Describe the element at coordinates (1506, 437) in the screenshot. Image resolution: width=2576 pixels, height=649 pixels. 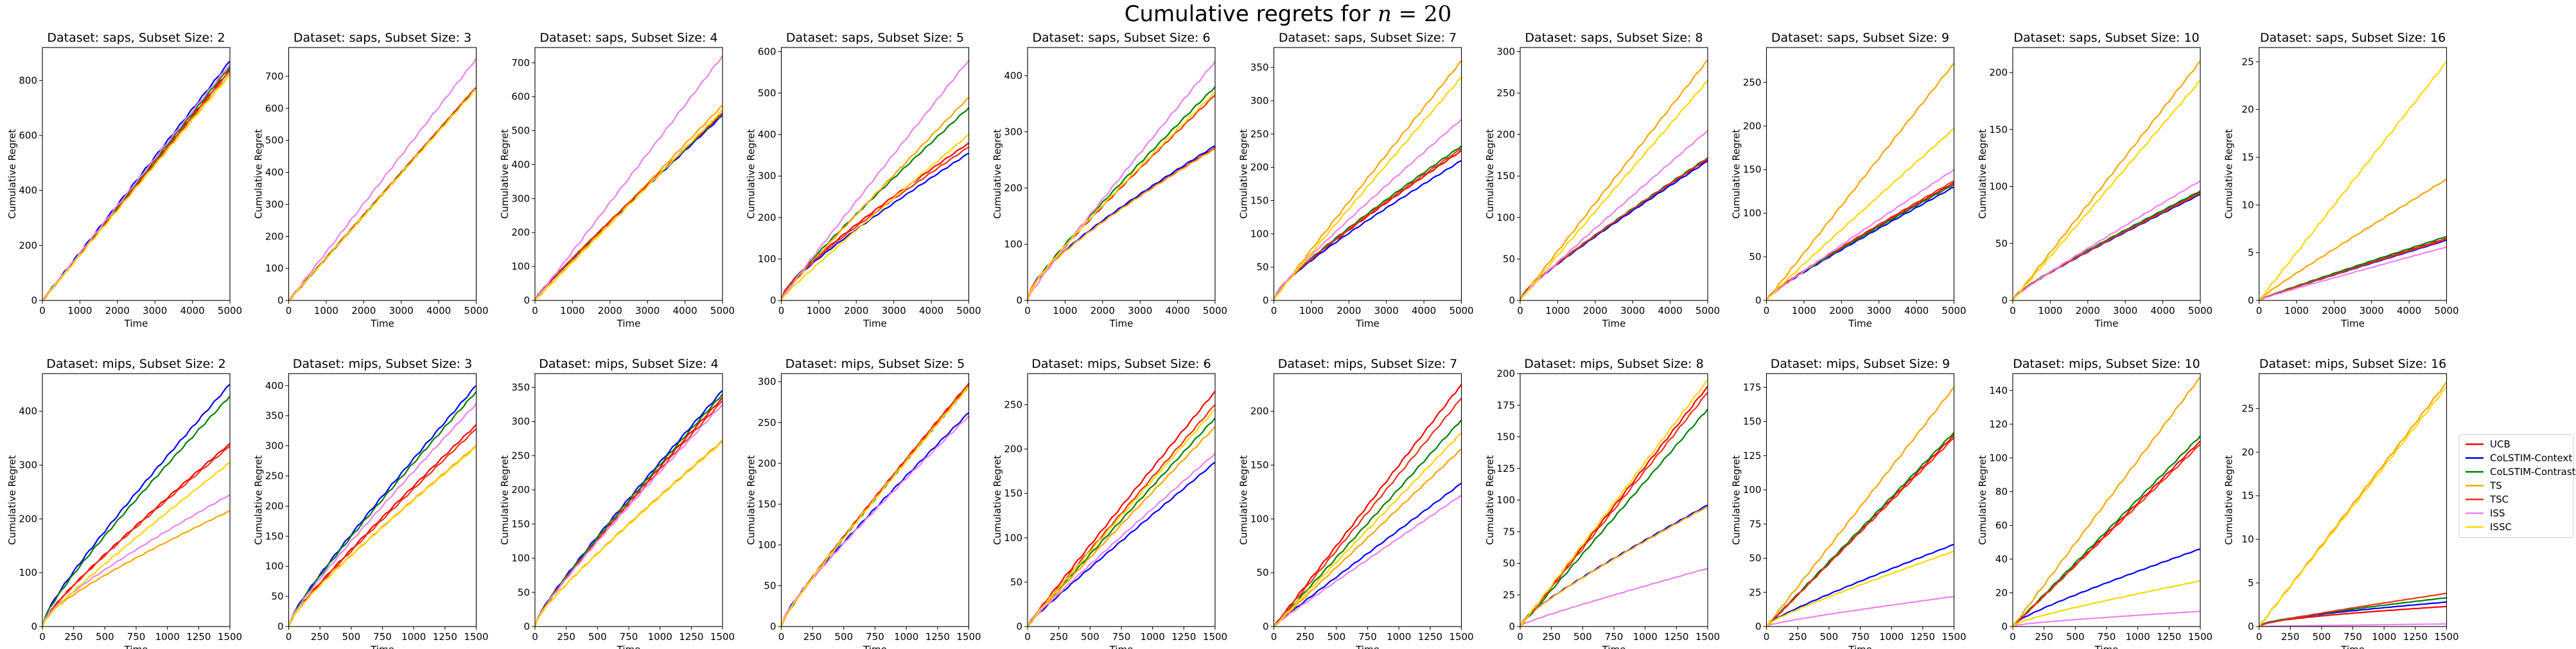
I see `y-tick-label: 150` at that location.